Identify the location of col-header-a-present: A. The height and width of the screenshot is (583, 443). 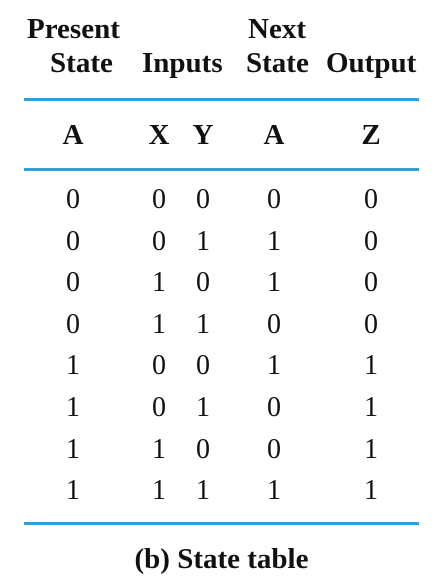
(73, 135).